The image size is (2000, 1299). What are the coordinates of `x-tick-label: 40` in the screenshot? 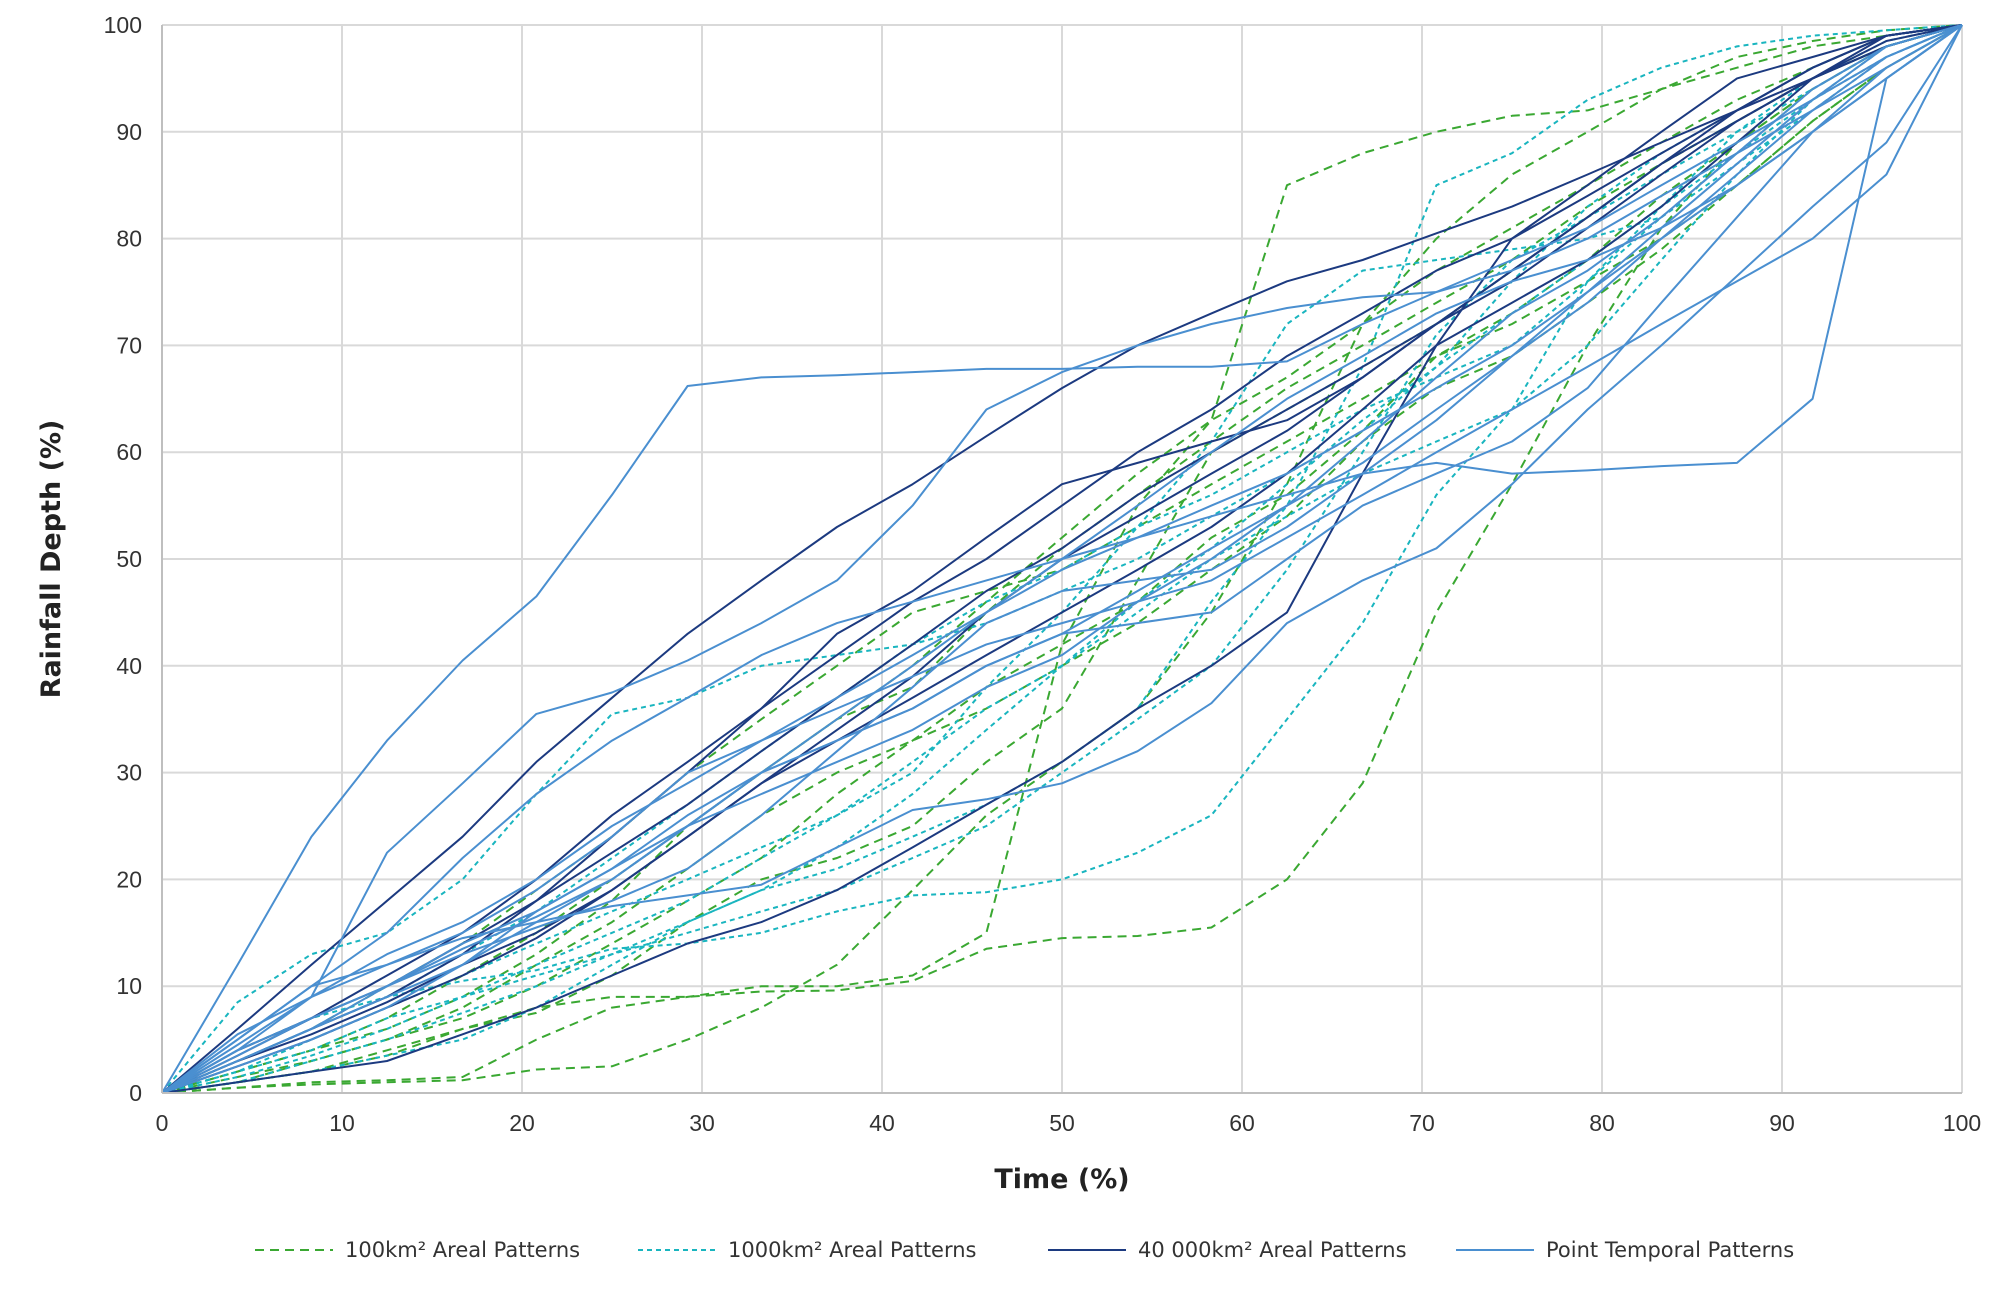 It's located at (882, 1123).